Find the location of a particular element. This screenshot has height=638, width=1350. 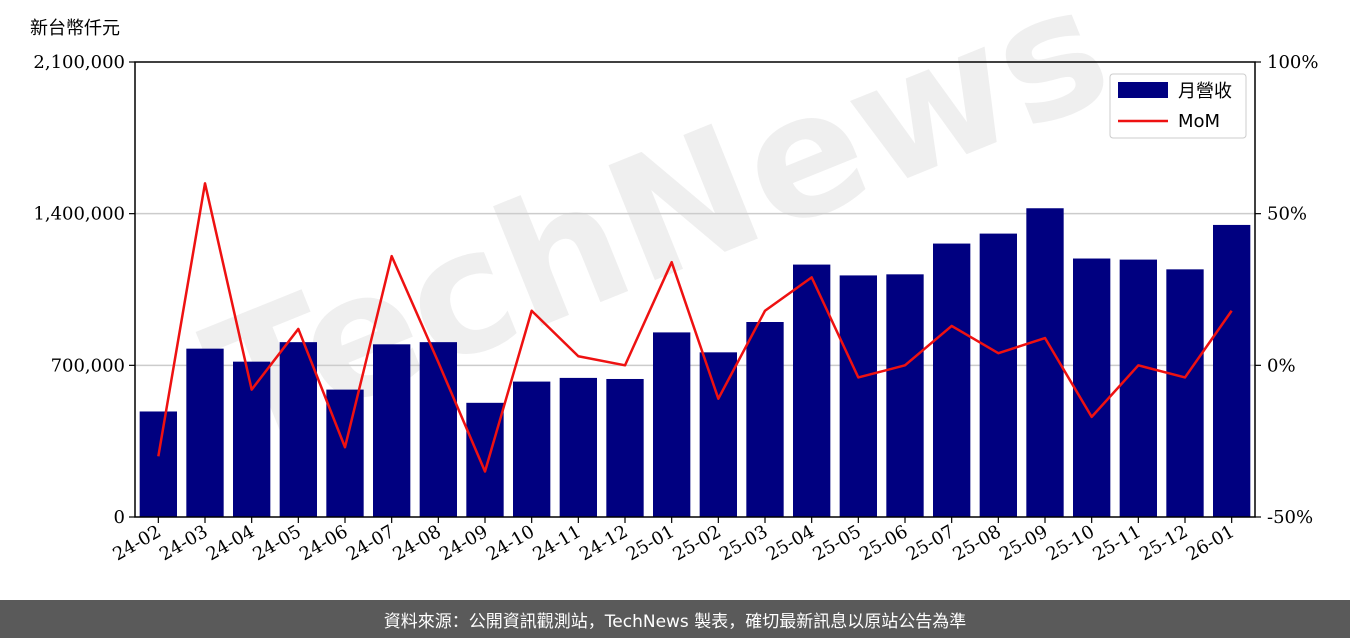

legend-label-revenue: 月營收 is located at coordinates (1205, 91).